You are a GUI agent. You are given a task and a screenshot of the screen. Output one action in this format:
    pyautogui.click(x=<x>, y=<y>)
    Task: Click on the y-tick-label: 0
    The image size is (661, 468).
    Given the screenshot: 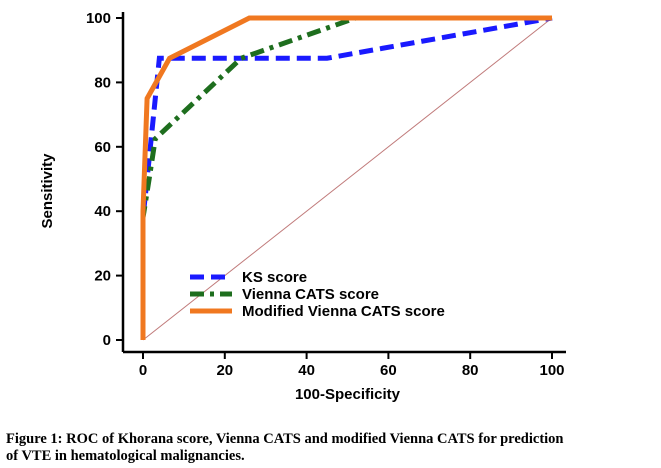 What is the action you would take?
    pyautogui.click(x=107, y=340)
    